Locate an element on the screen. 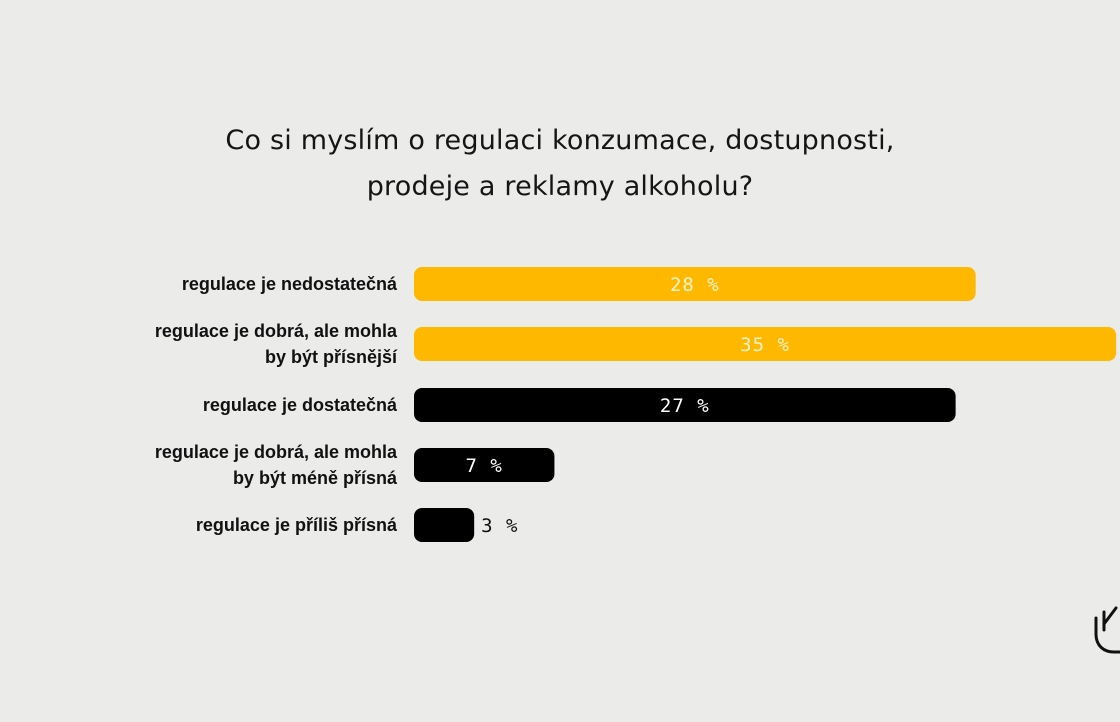 The image size is (1120, 722). category-label-3: regulace je dostatečná is located at coordinates (300, 405).